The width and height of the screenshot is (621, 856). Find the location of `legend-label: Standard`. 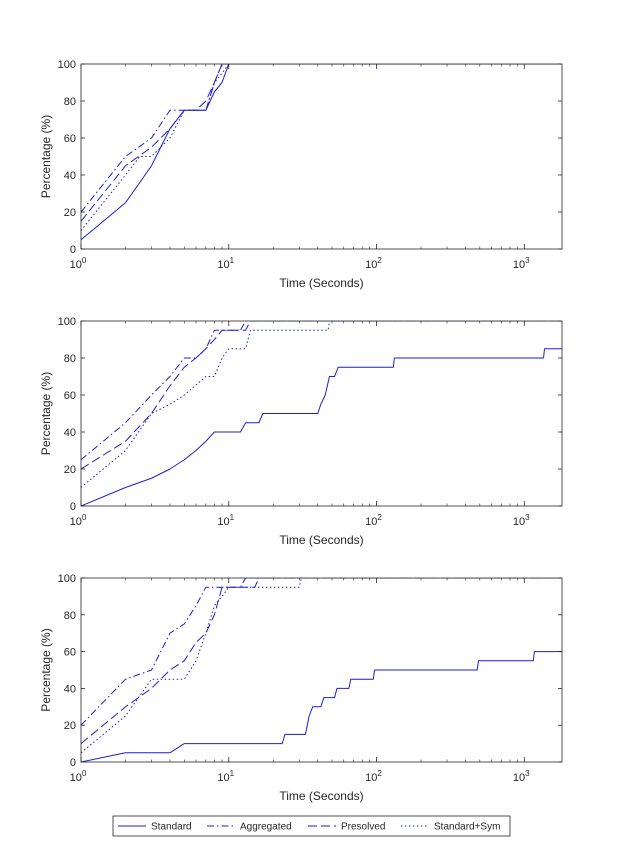

legend-label: Standard is located at coordinates (171, 827).